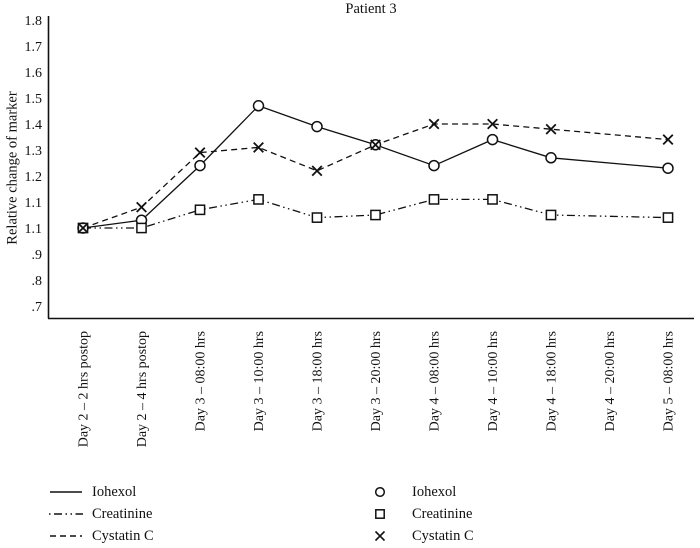 This screenshot has height=548, width=700. Describe the element at coordinates (34, 47) in the screenshot. I see `y-tick-label: 1.7` at that location.